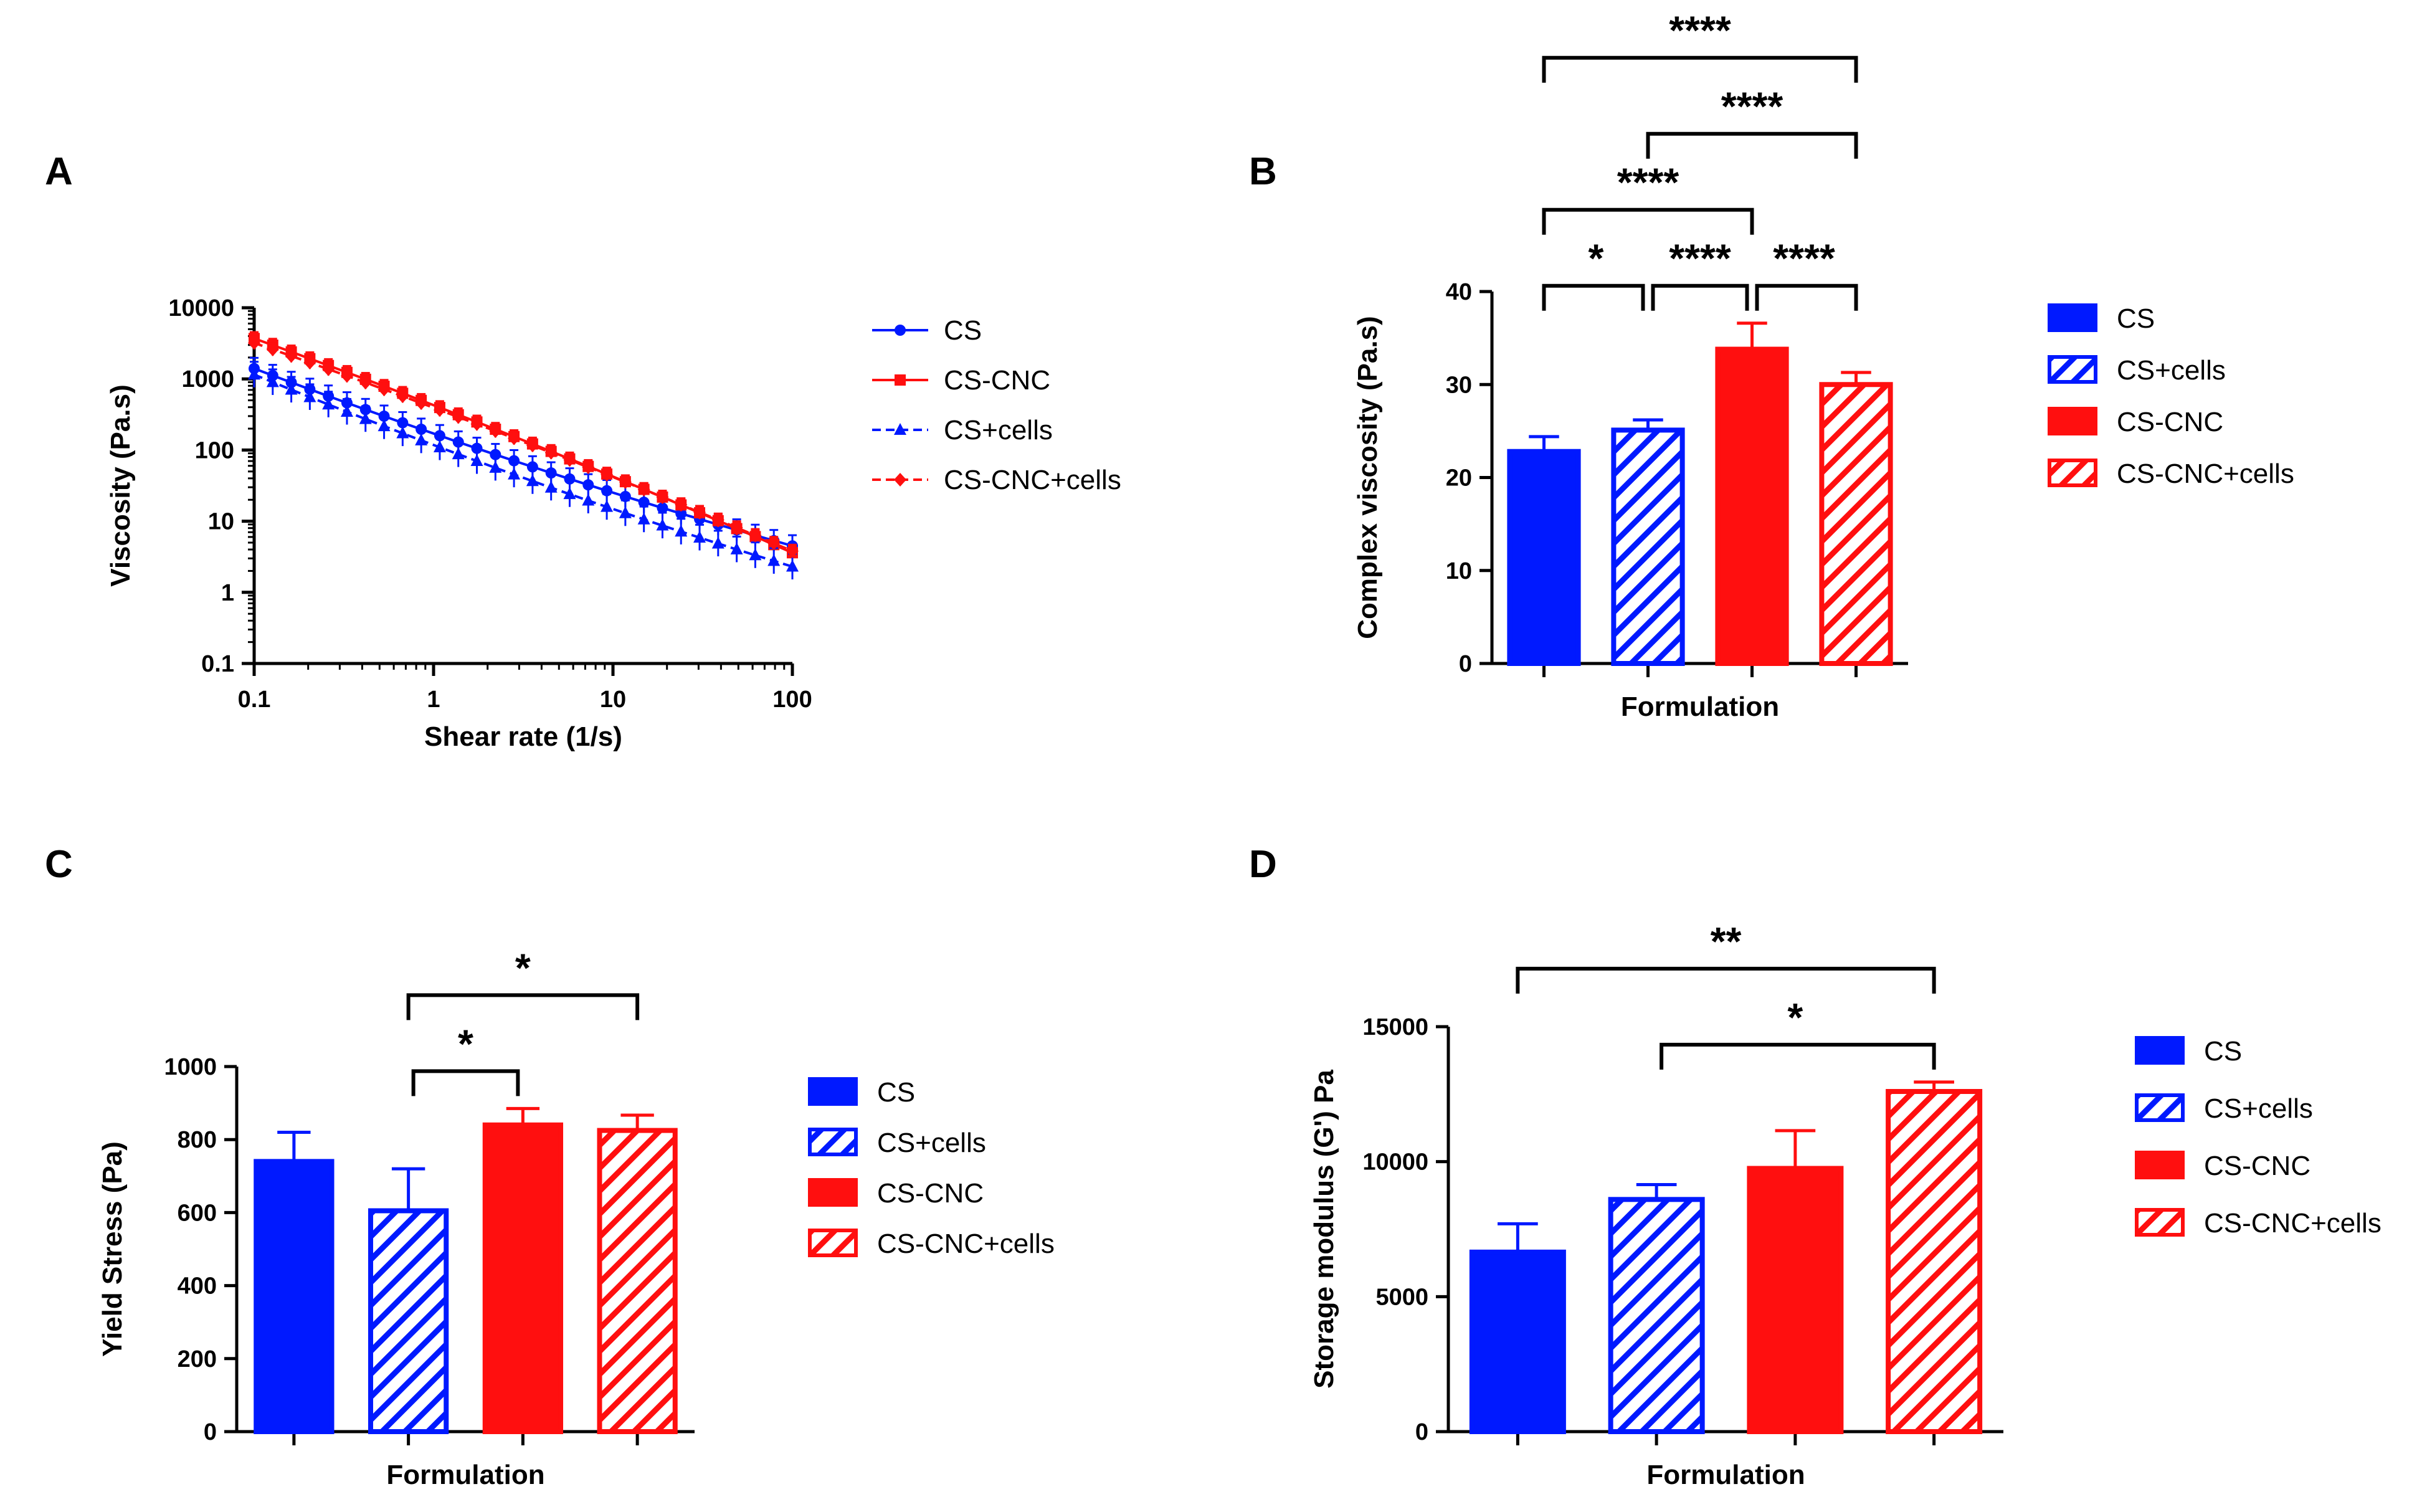 This screenshot has height=1512, width=2422. I want to click on y-tick-label: 600, so click(197, 1213).